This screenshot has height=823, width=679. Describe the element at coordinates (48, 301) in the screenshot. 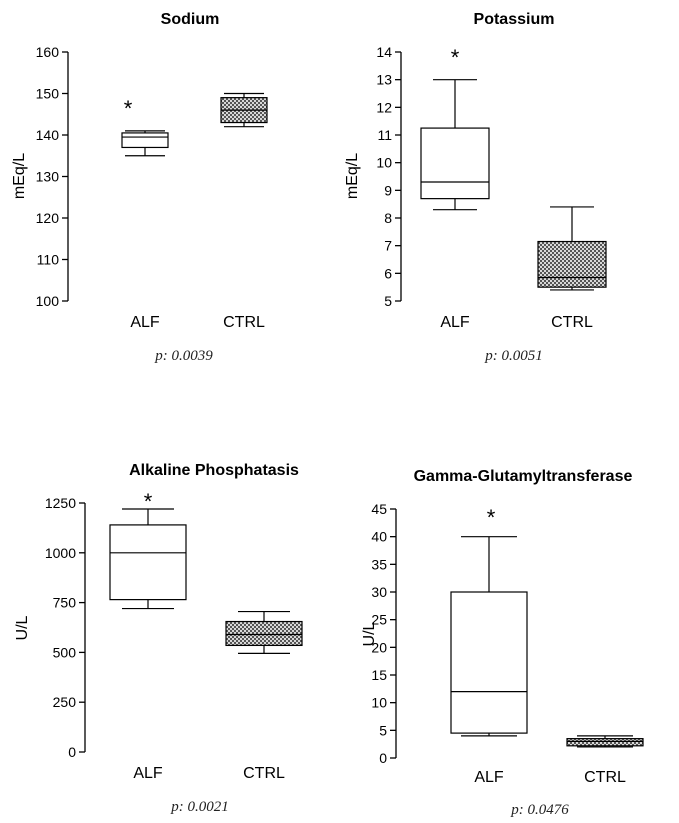

I see `y-tick-label: 100` at that location.